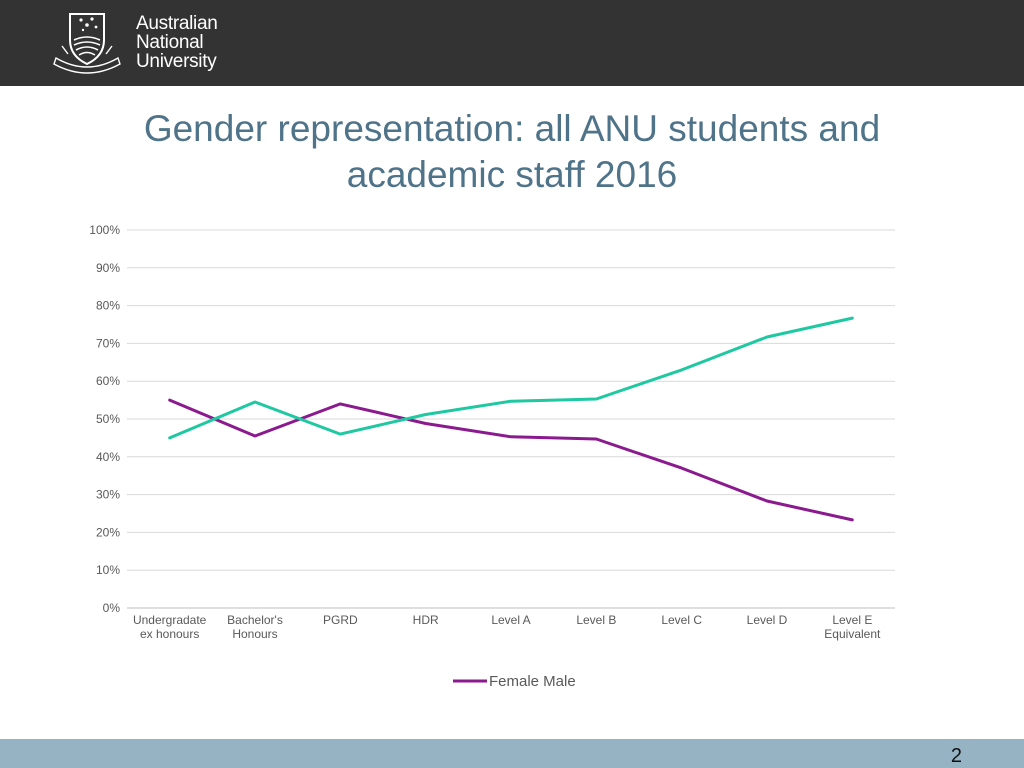 The width and height of the screenshot is (1024, 768). I want to click on x-tick-label: Level E Equivalent, so click(852, 627).